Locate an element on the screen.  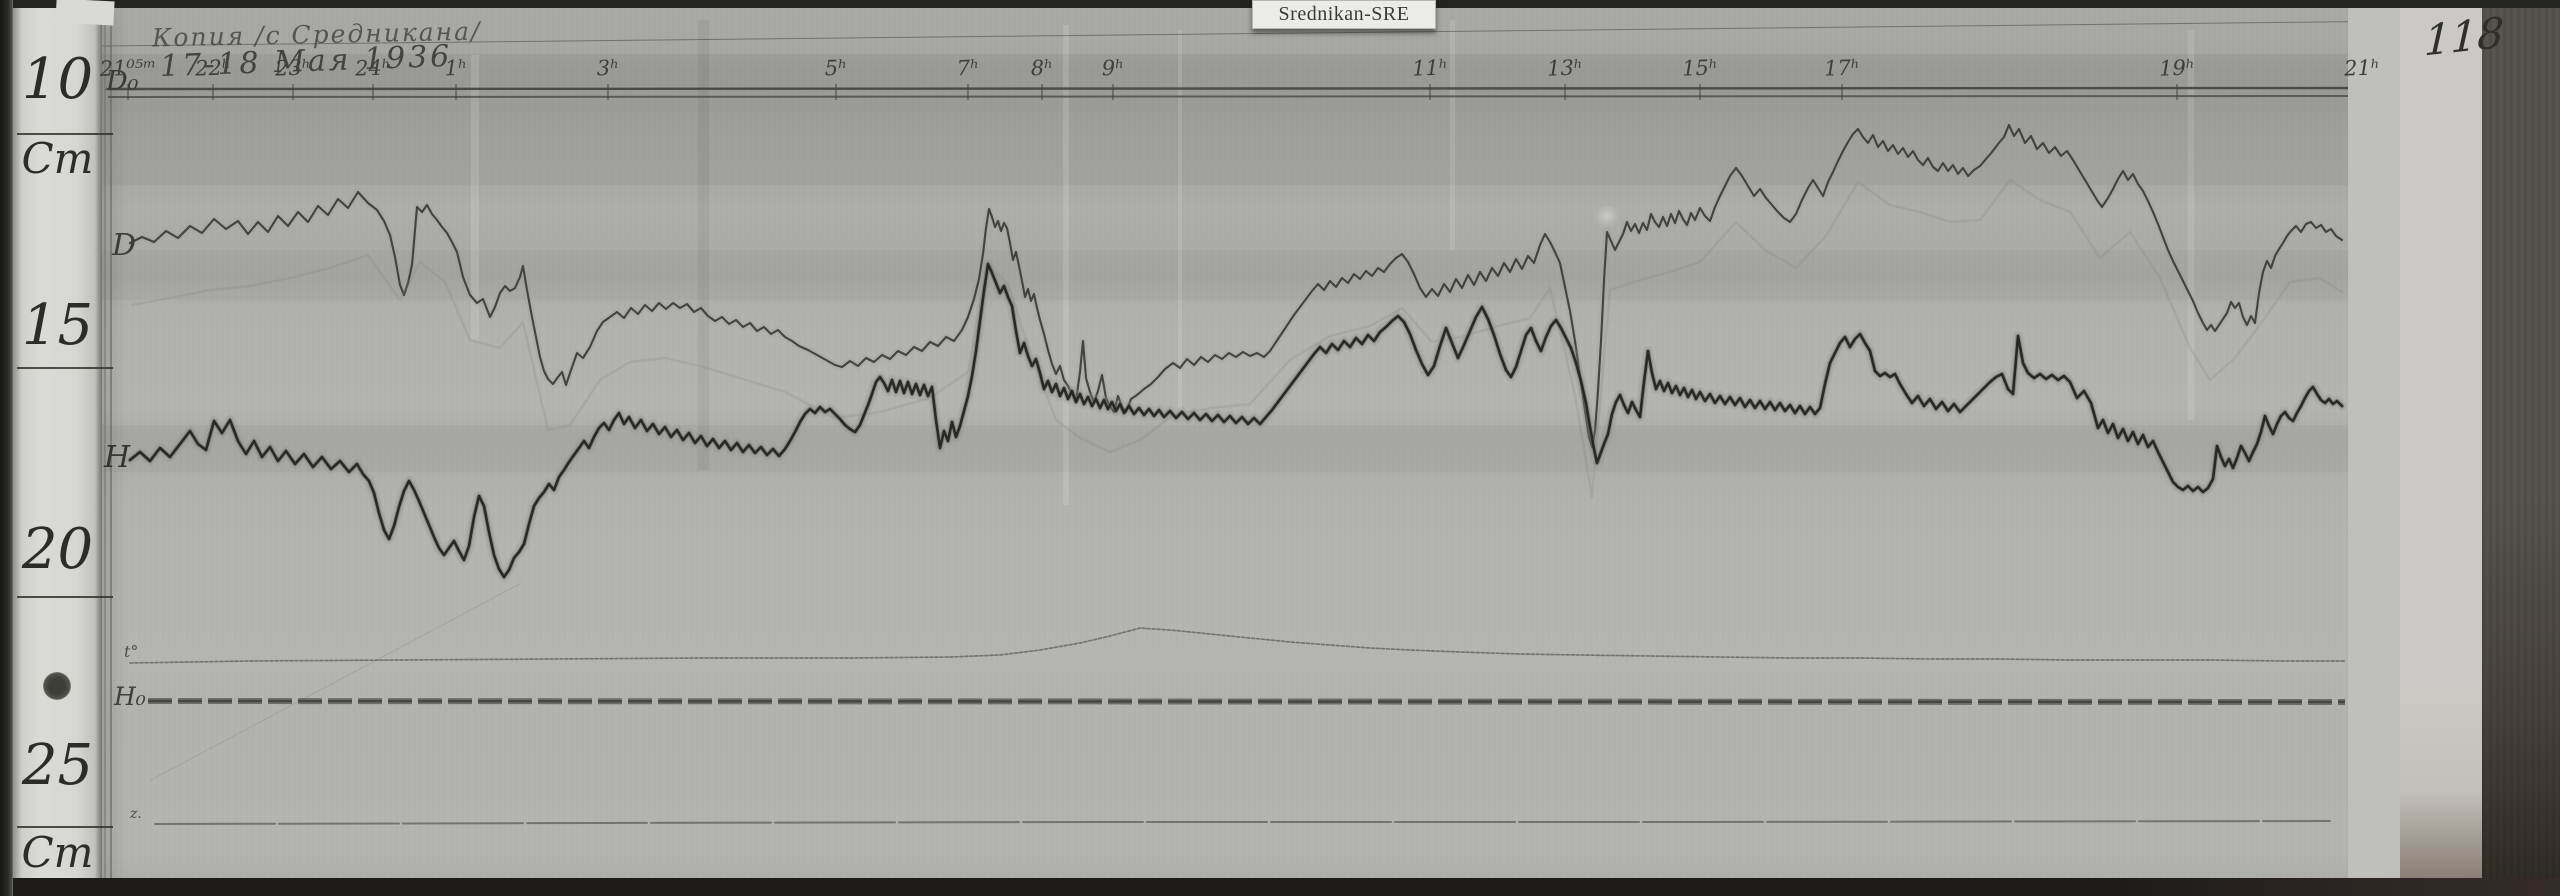
light-smudge is located at coordinates (1607, 216).